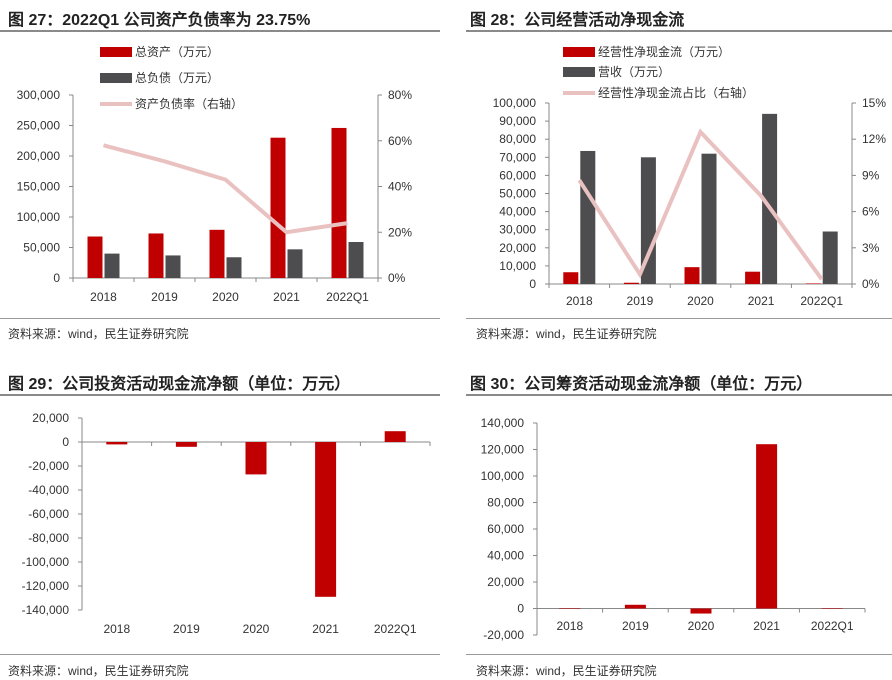 The height and width of the screenshot is (680, 892). I want to click on legend-label: 资产负债率（右轴）, so click(189, 103).